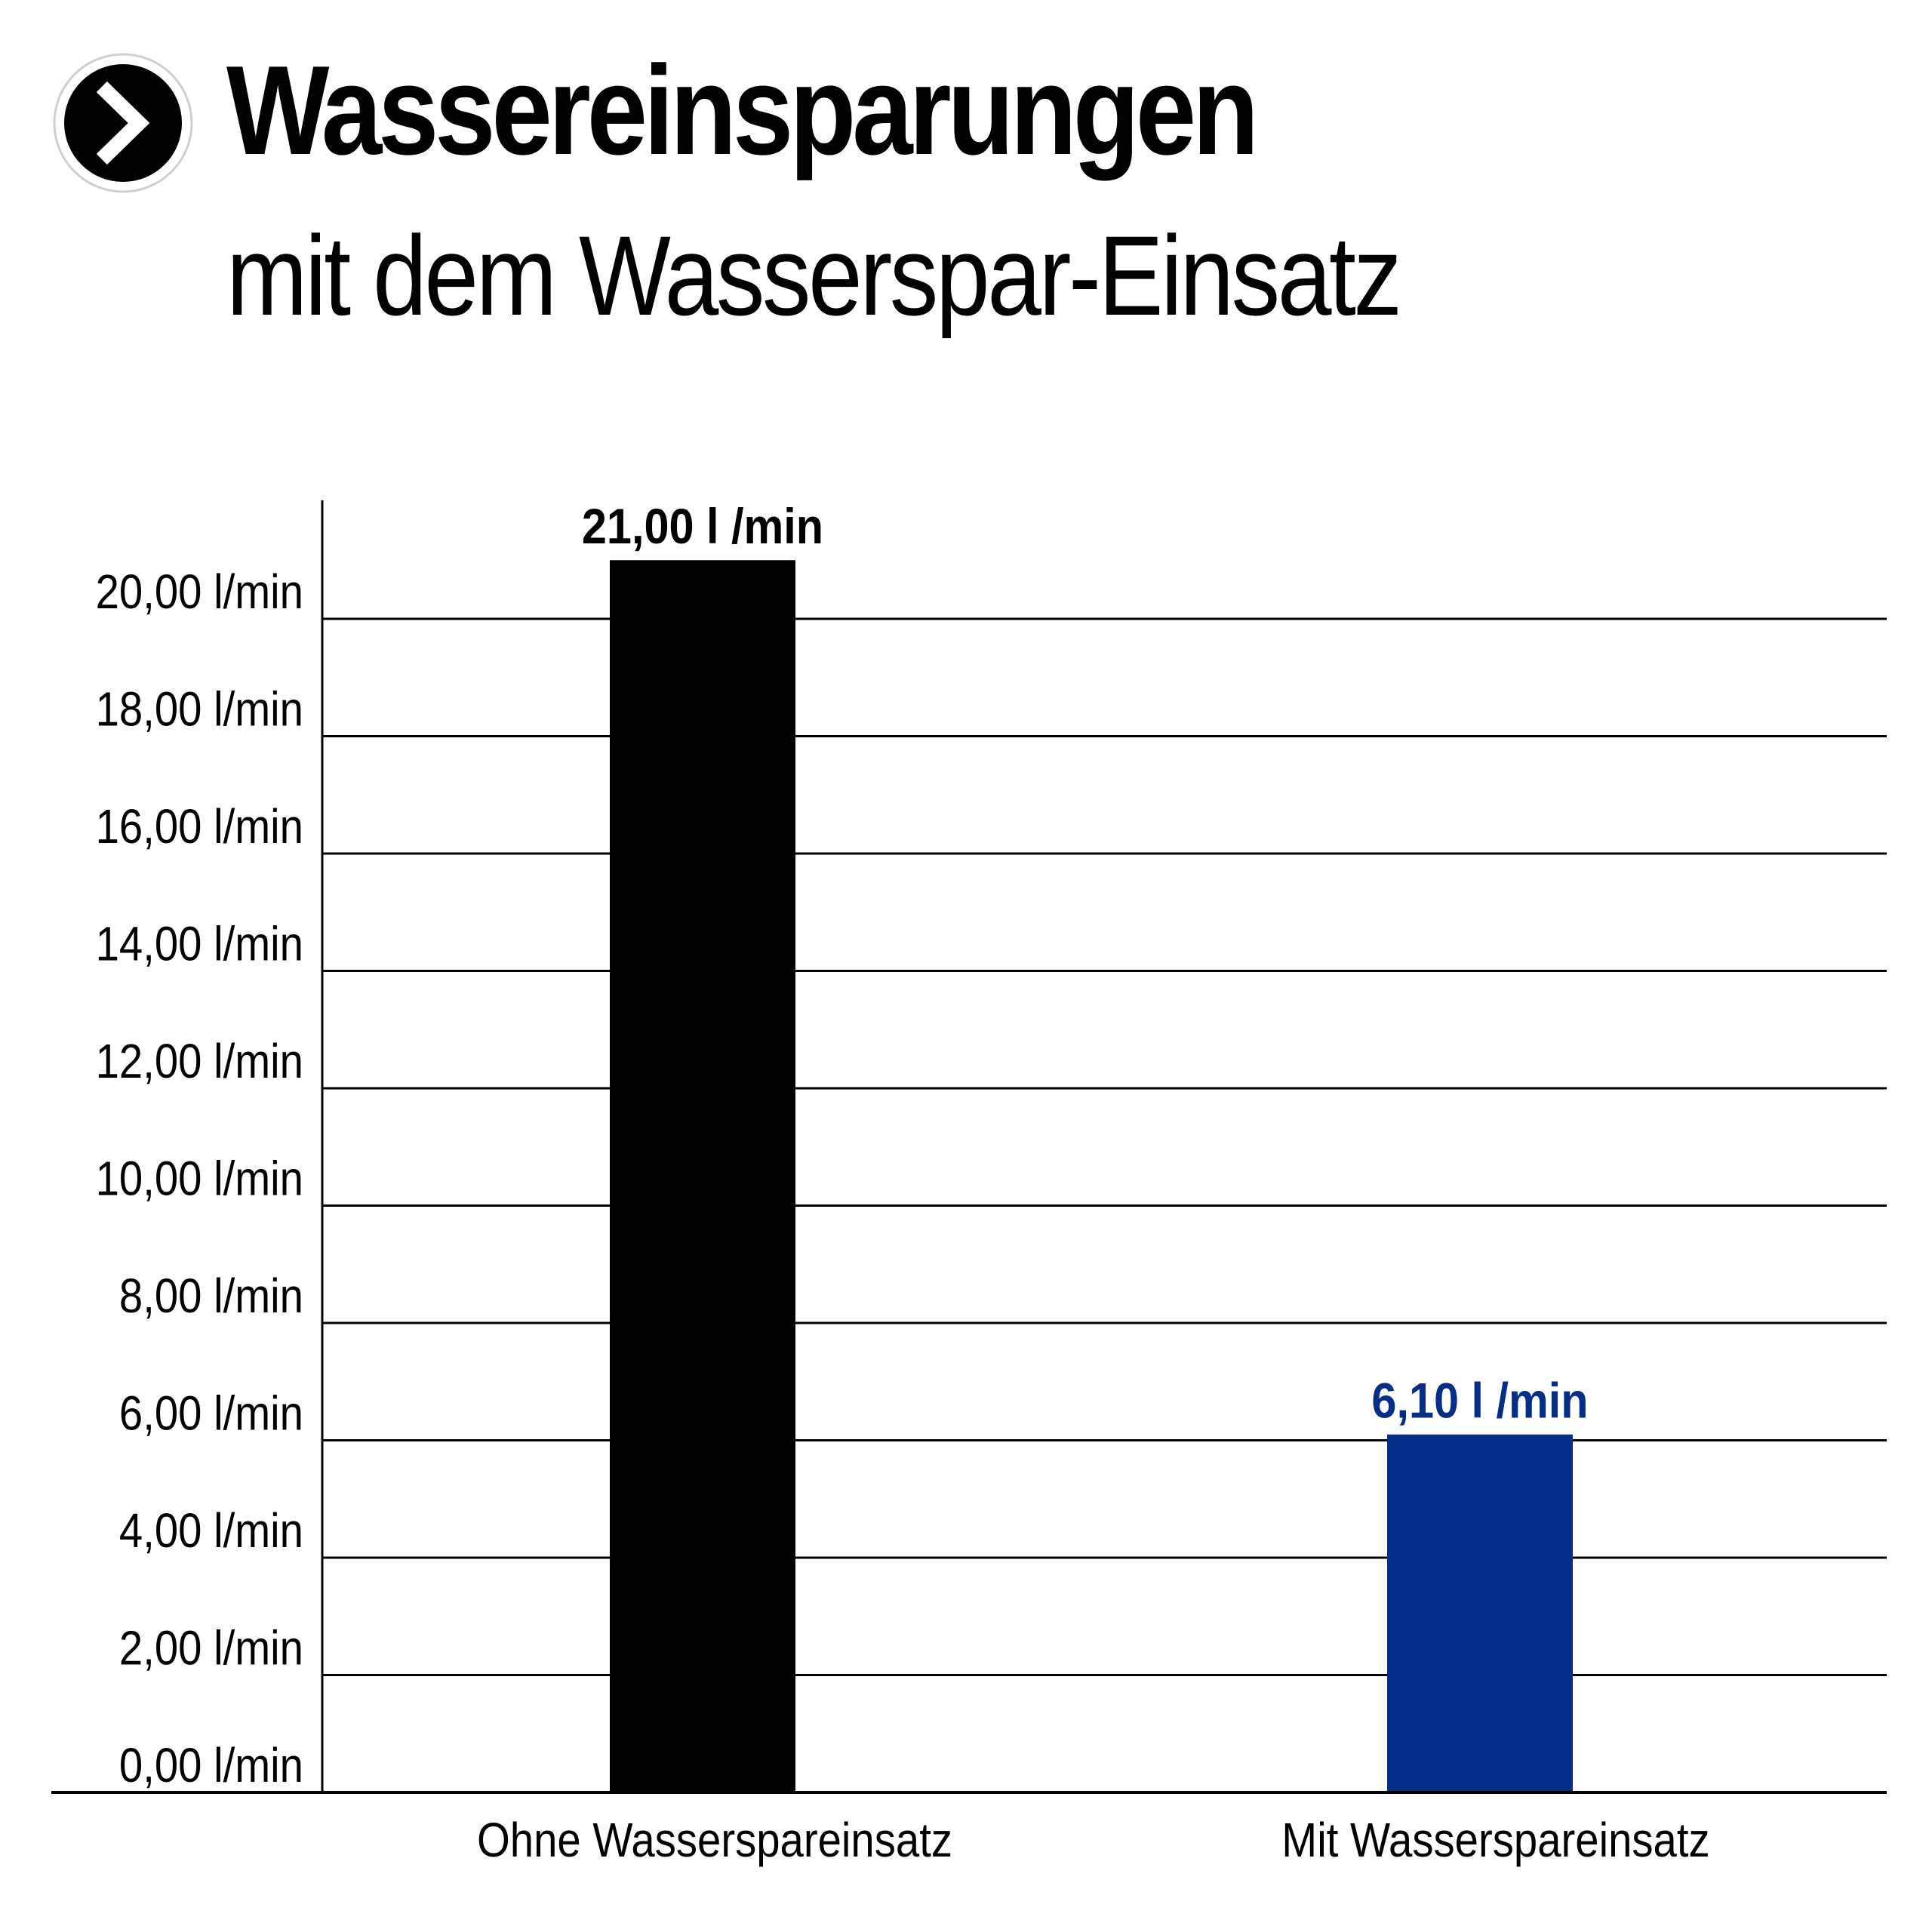 The height and width of the screenshot is (1932, 1932). Describe the element at coordinates (123, 123) in the screenshot. I see `chevron-right-circle-icon` at that location.